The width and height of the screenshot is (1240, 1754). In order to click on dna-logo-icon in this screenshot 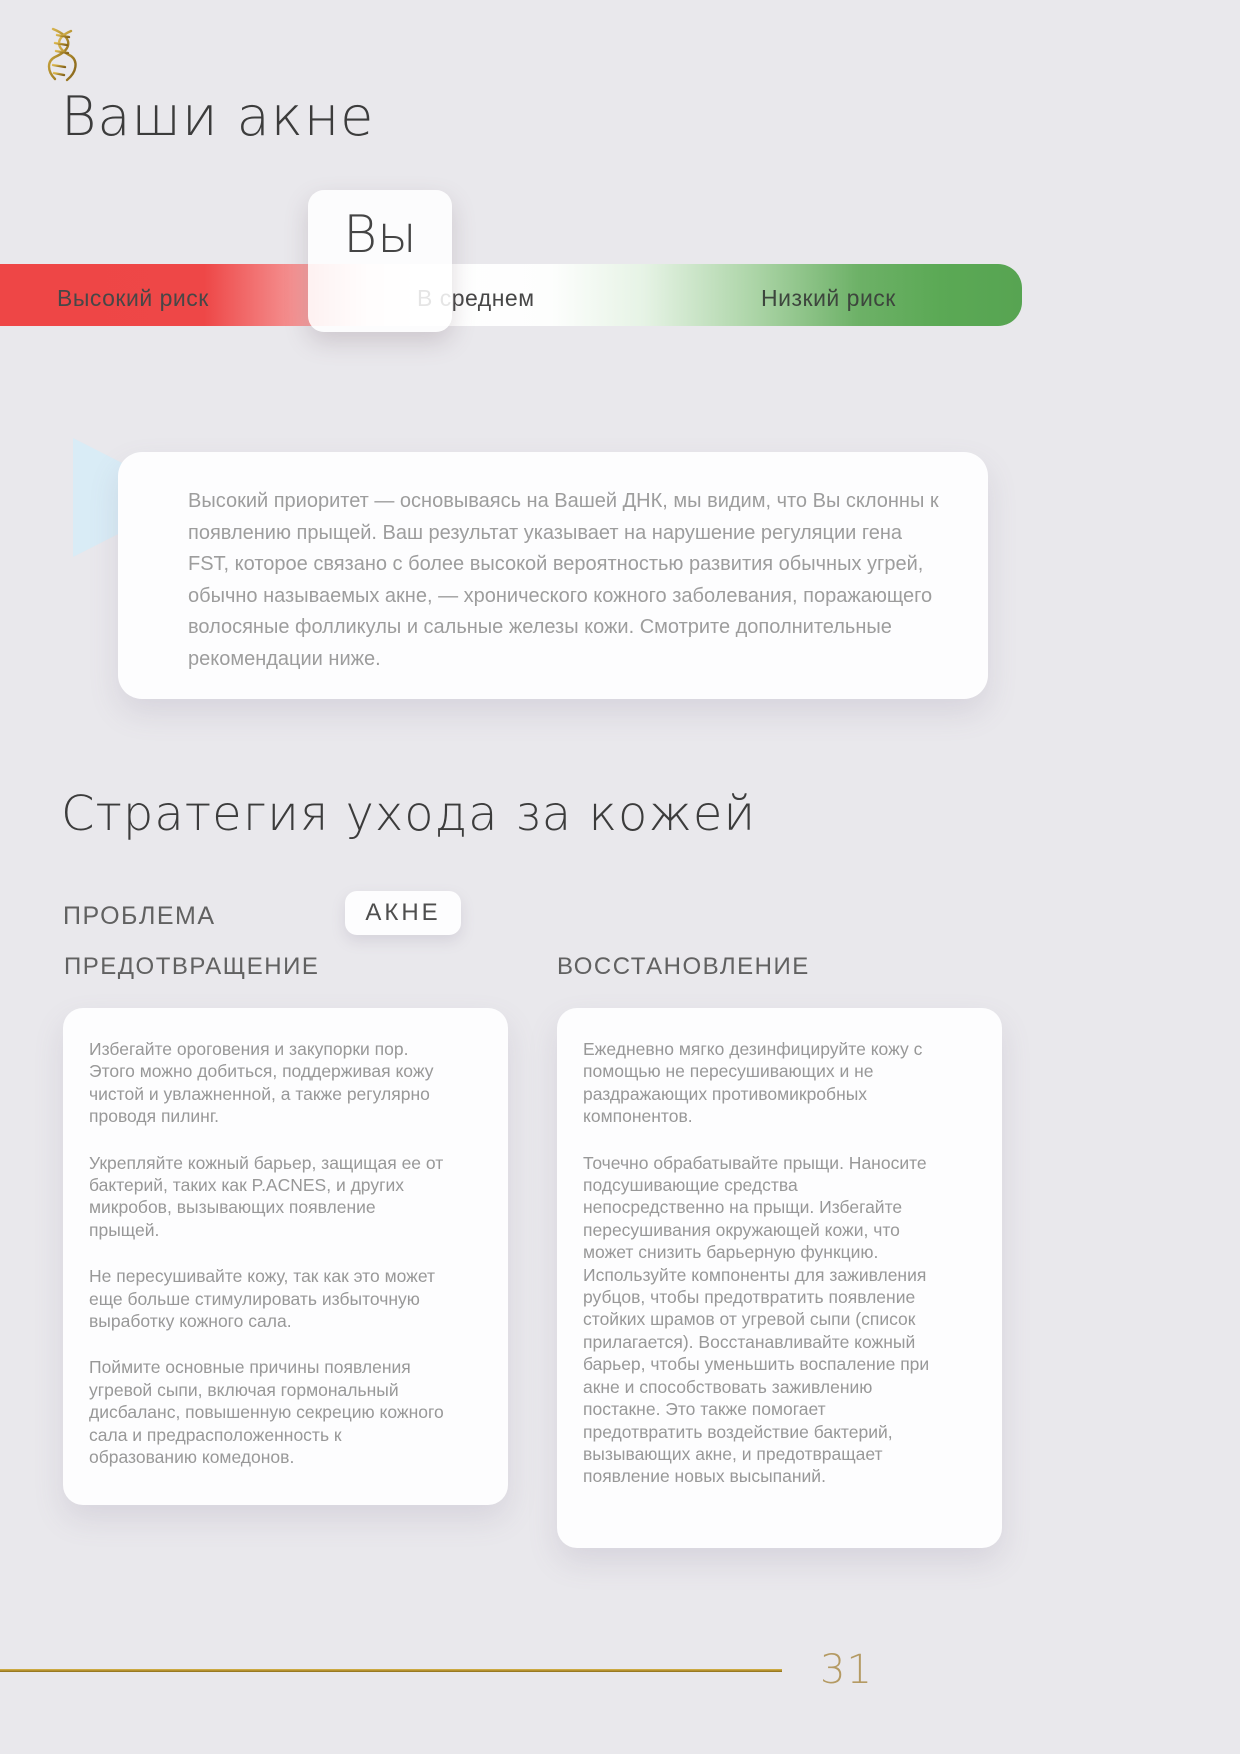, I will do `click(62, 55)`.